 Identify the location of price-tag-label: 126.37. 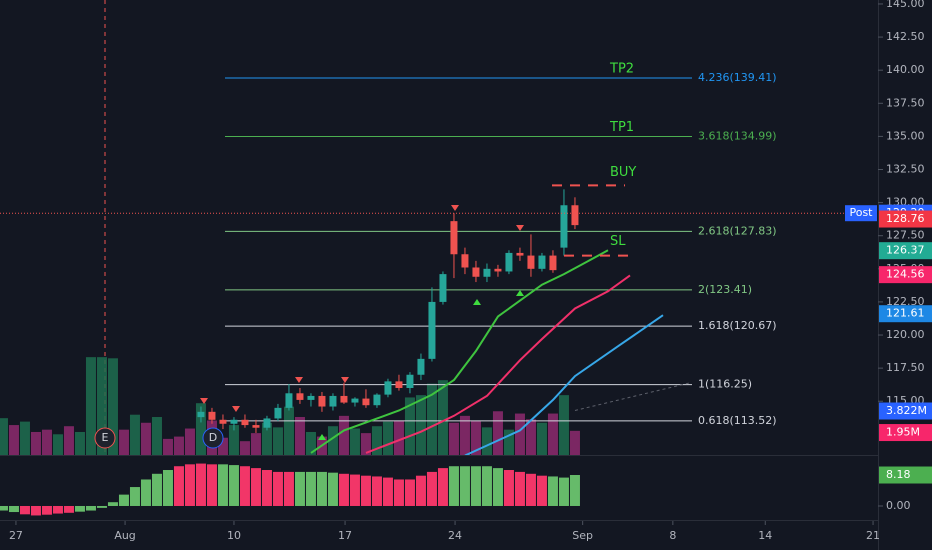
(905, 250).